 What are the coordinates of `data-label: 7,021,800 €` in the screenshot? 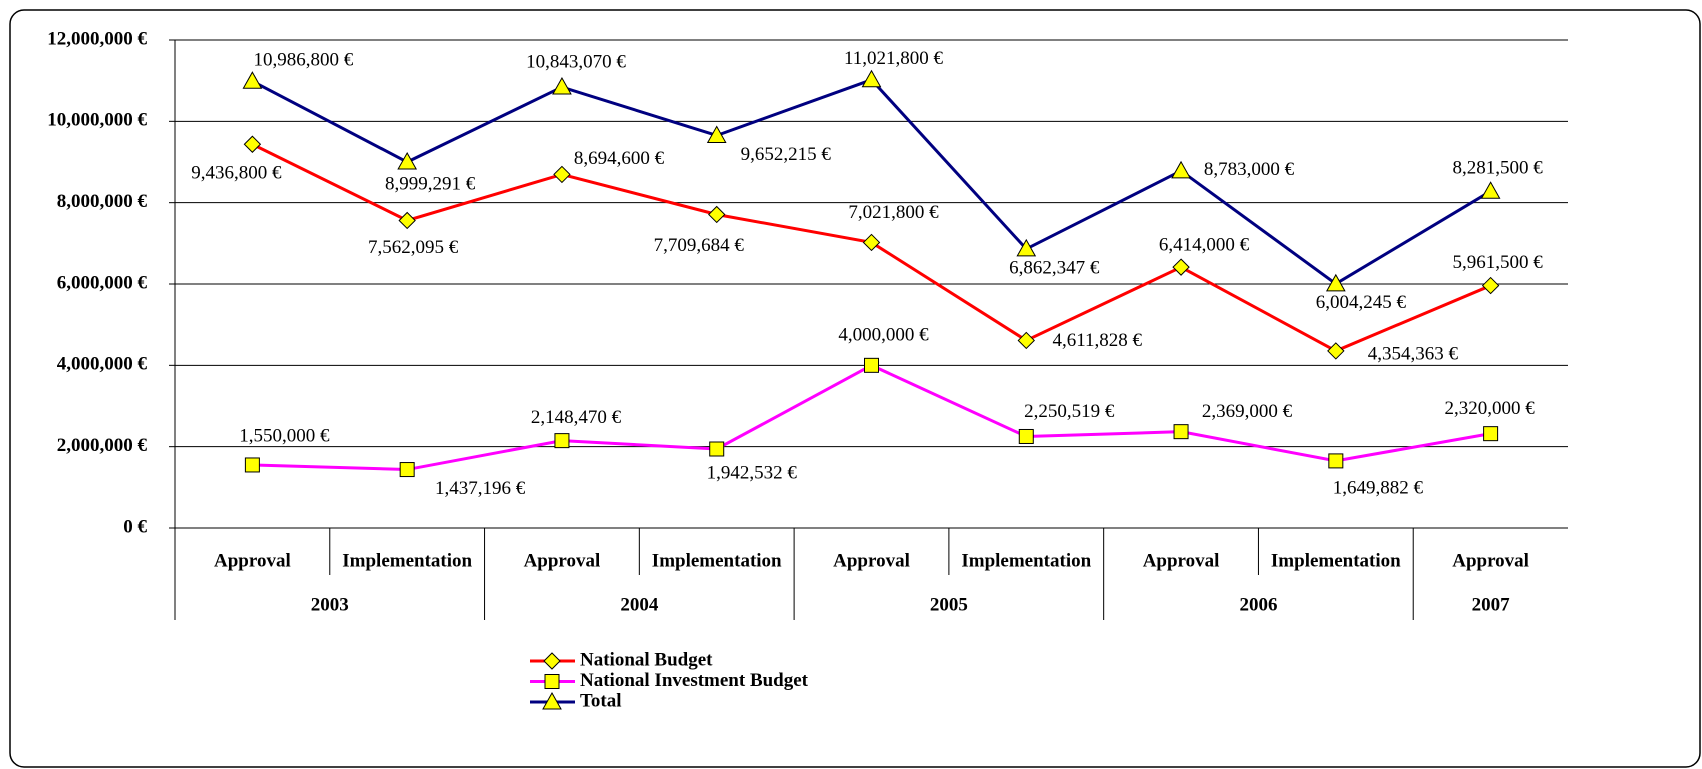 It's located at (893, 212).